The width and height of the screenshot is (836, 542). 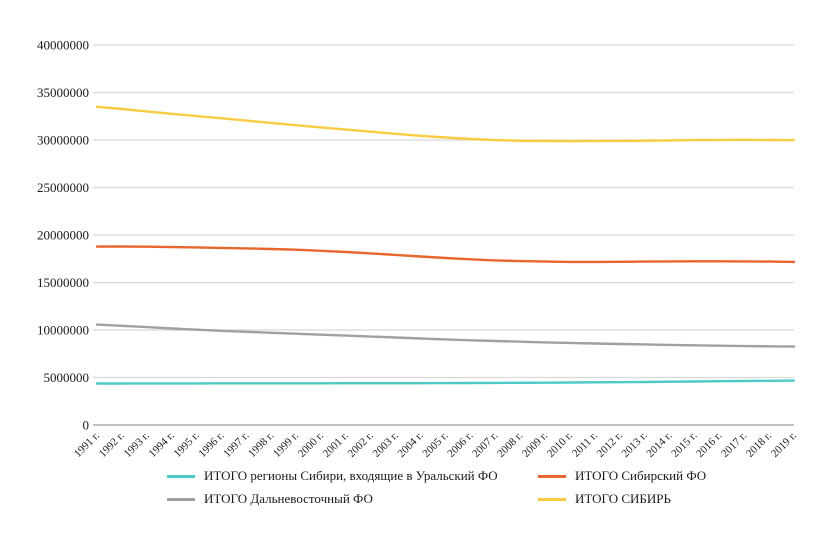 What do you see at coordinates (435, 444) in the screenshot?
I see `x-tick-label: 2005 г.` at bounding box center [435, 444].